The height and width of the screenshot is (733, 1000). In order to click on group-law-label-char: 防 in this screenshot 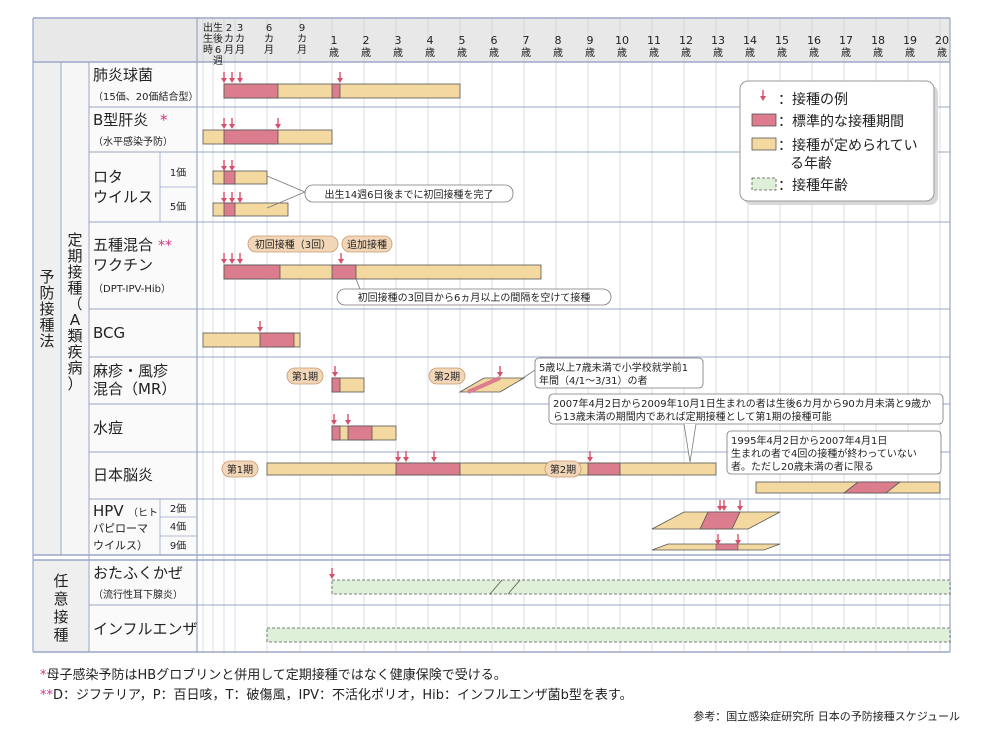, I will do `click(46, 293)`.